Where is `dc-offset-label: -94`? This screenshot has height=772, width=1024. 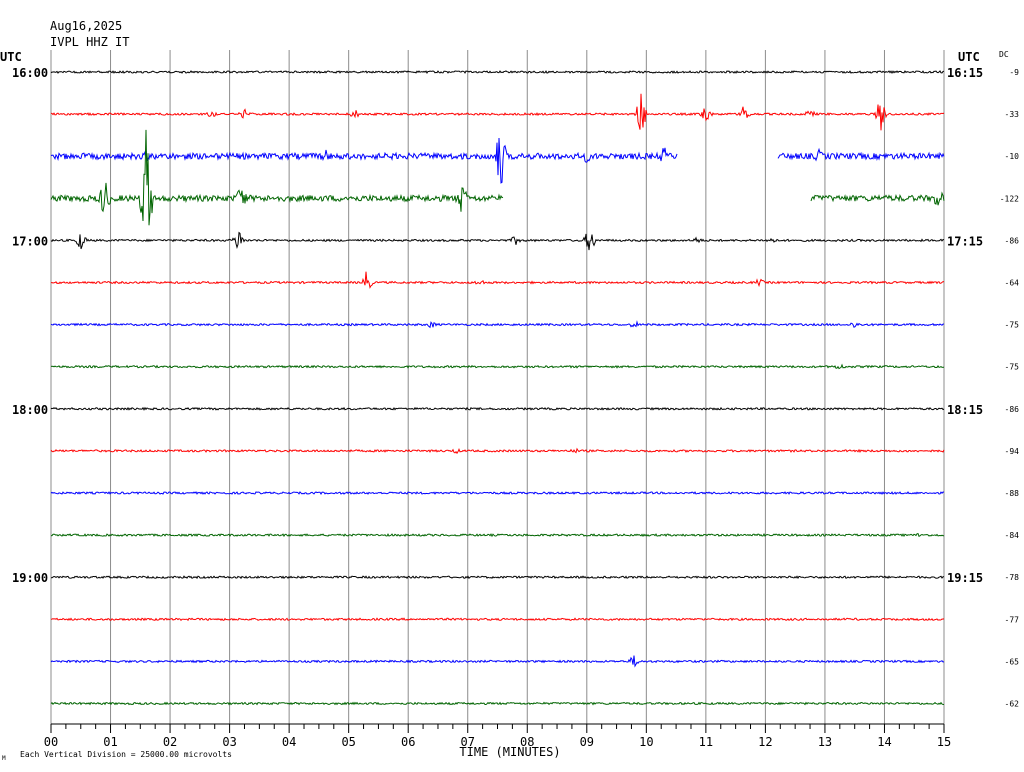 dc-offset-label: -94 is located at coordinates (1012, 451).